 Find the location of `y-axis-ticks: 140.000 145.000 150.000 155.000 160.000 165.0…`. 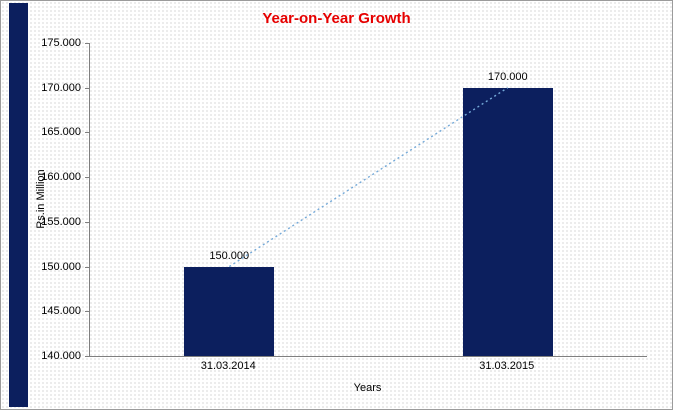

y-axis-ticks: 140.000 145.000 150.000 155.000 160.000 165.0… is located at coordinates (45, 199).